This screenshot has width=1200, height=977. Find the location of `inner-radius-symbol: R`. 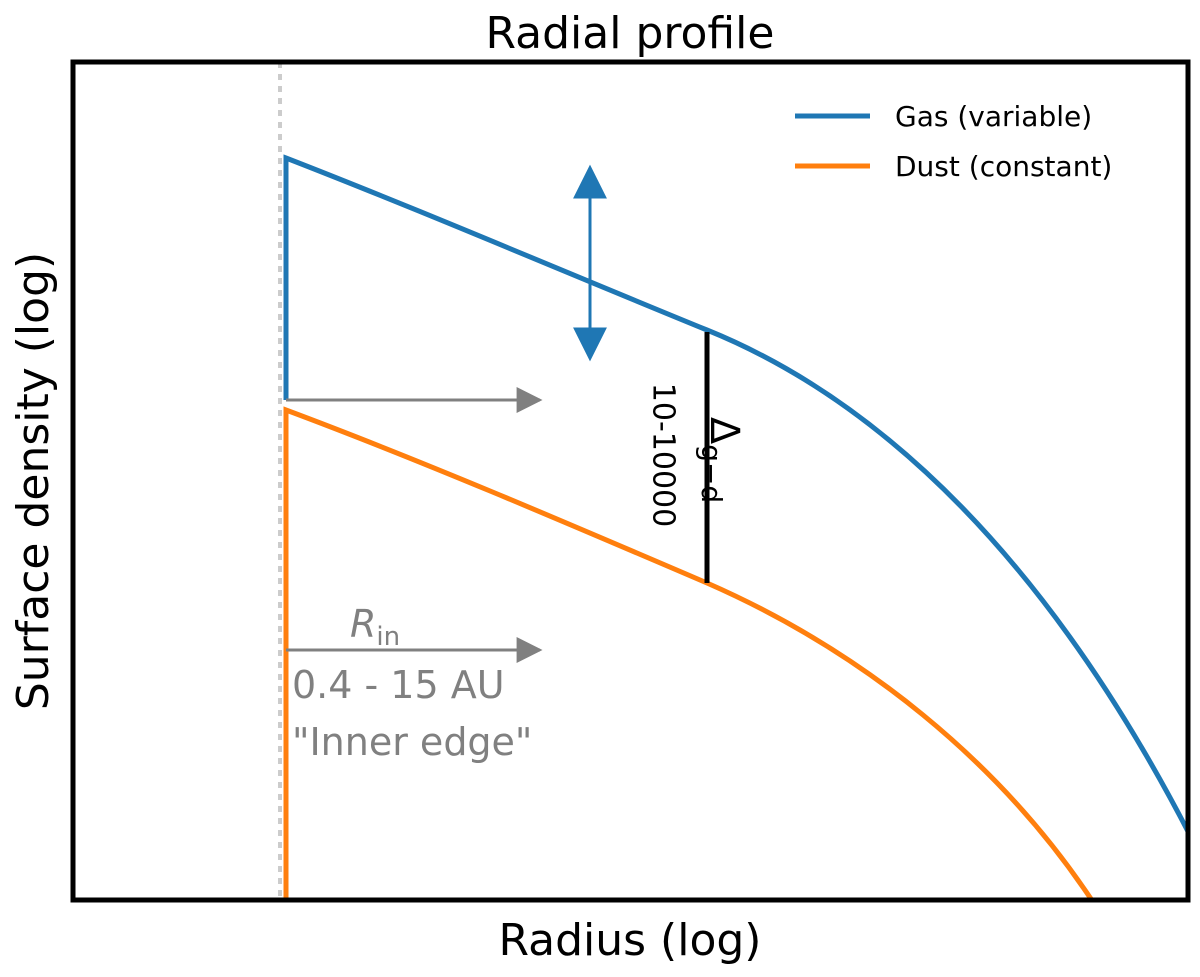

inner-radius-symbol: R is located at coordinates (363, 624).